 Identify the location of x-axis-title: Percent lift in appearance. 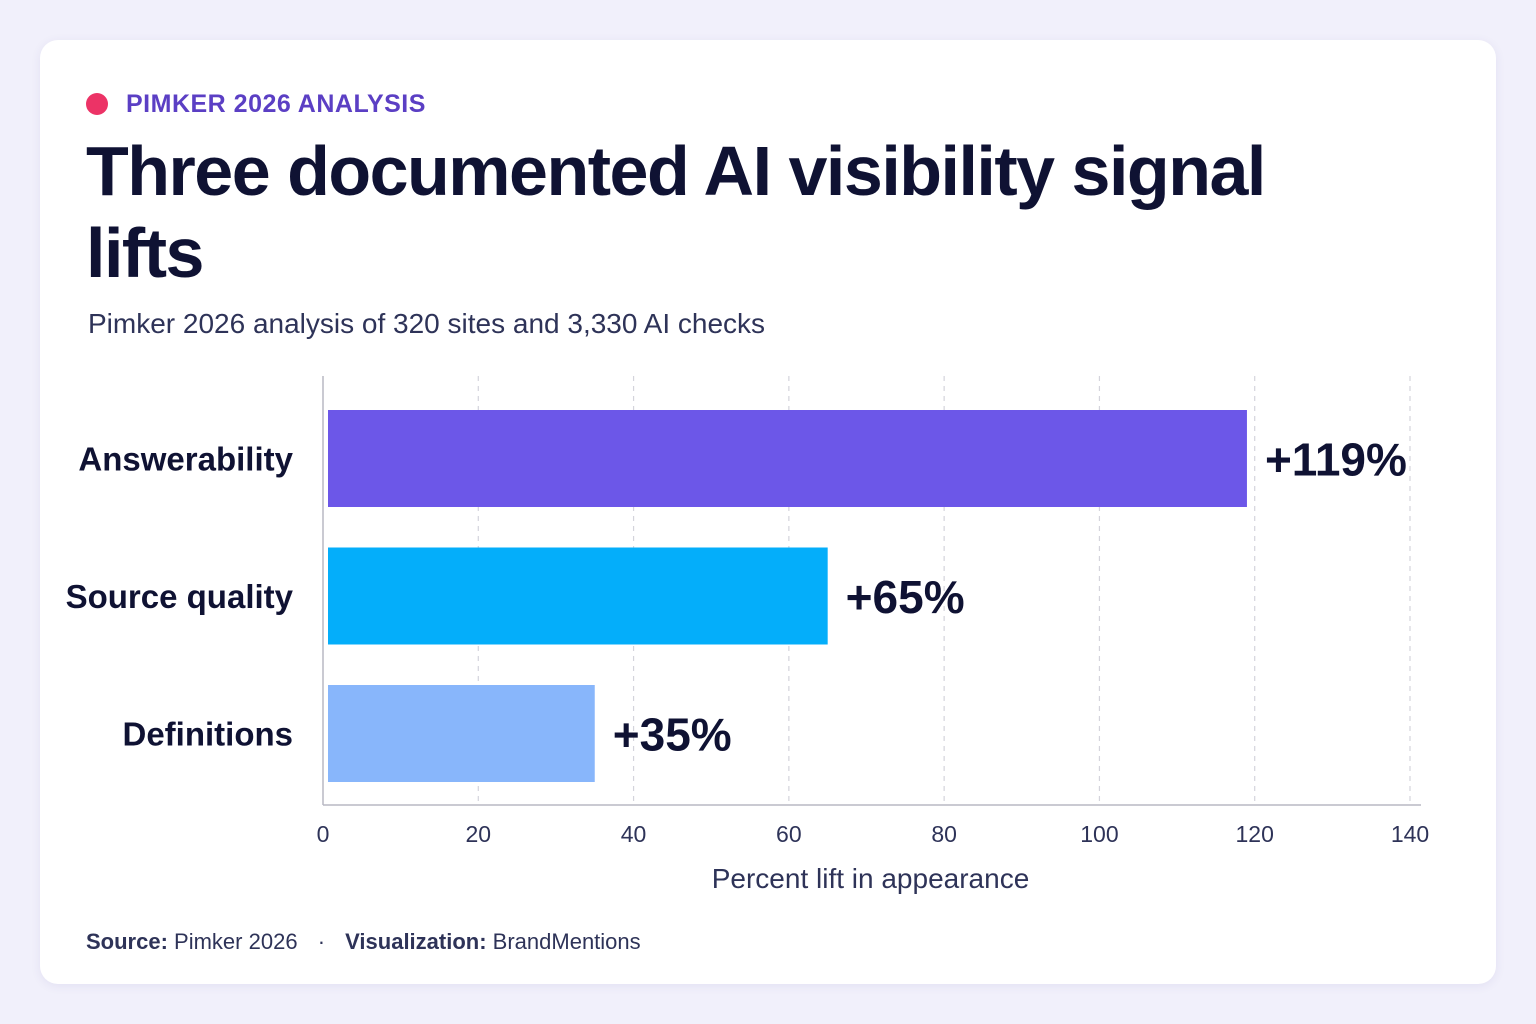
(871, 878).